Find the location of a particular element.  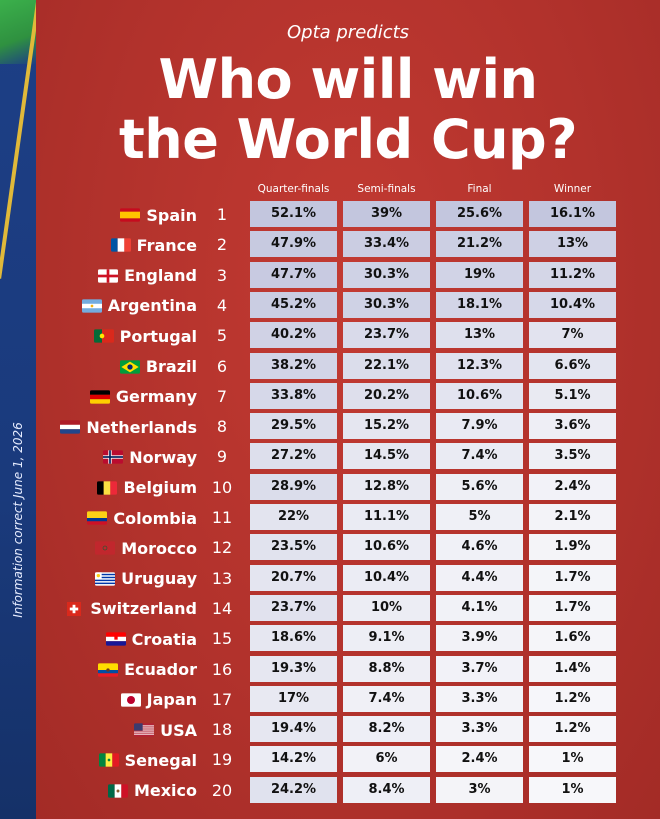

rank-number: 15 is located at coordinates (222, 639).